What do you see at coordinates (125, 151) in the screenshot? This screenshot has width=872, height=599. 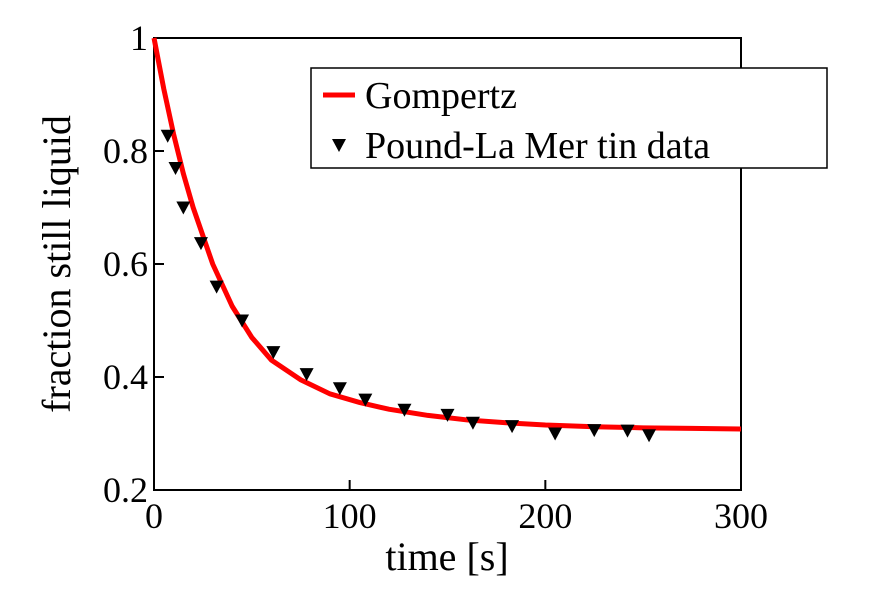 I see `y-tick-label: 0.8` at bounding box center [125, 151].